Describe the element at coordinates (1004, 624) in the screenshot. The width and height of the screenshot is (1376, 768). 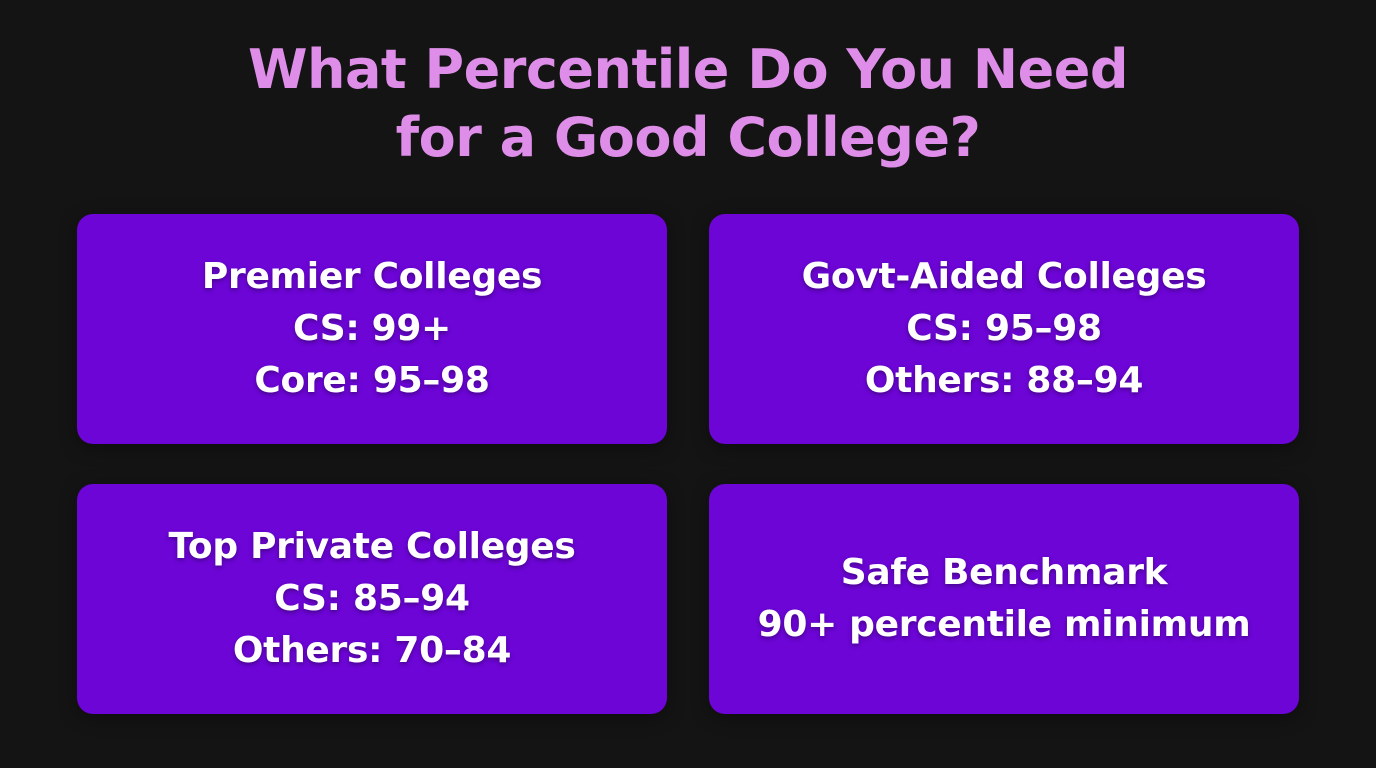
I see `card-line: 90+ percentile minimum` at that location.